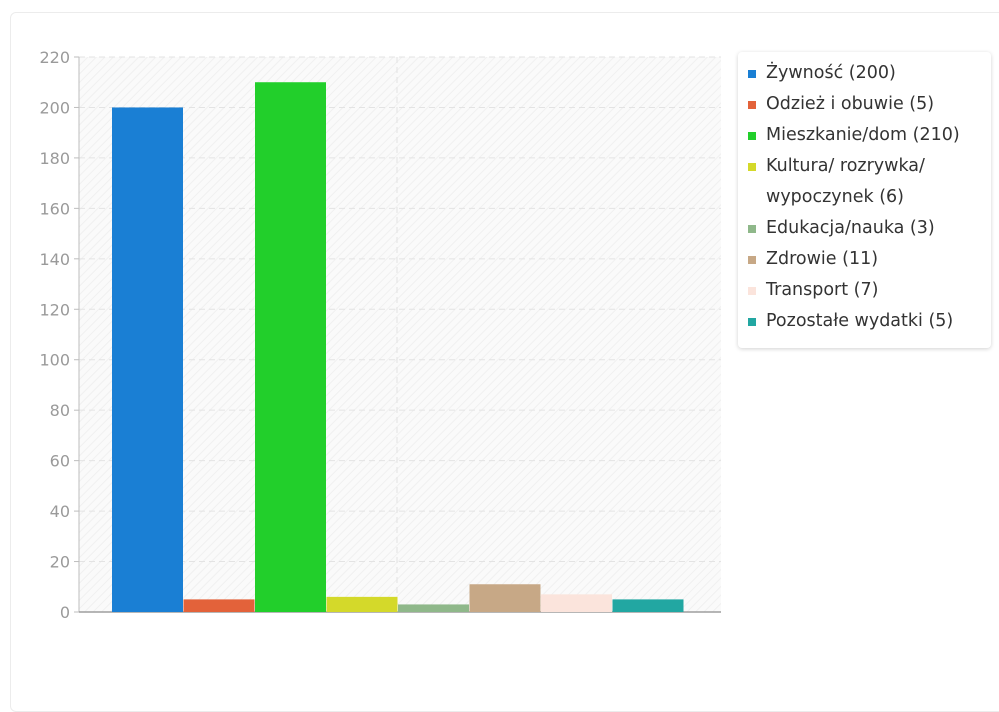 The height and width of the screenshot is (712, 999). I want to click on legend-label: Kultura/ rozrywka/ wypoczynek (6), so click(845, 181).